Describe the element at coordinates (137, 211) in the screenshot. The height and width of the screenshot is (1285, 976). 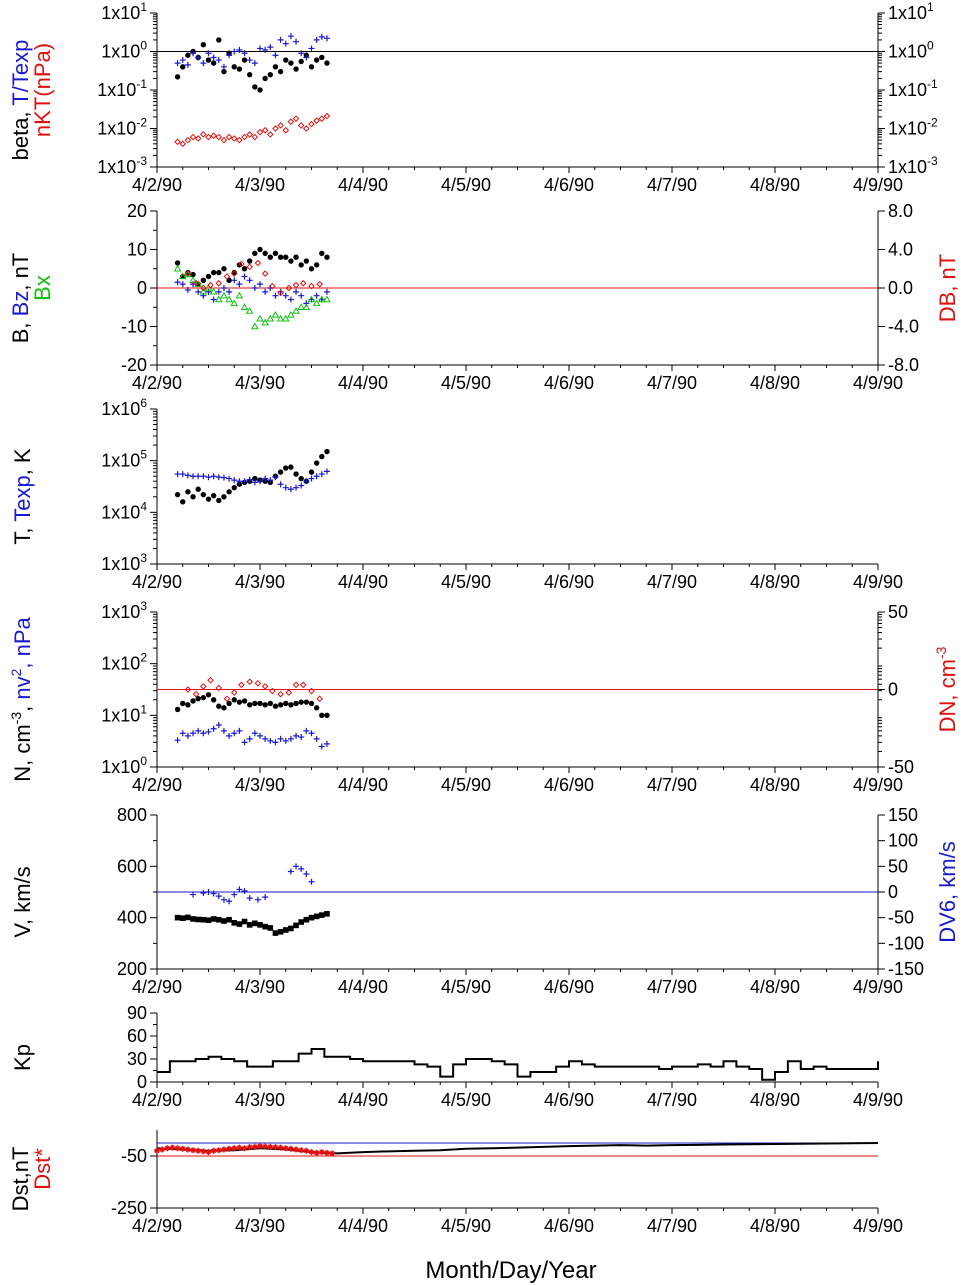
I see `y-tick-label: 20` at that location.